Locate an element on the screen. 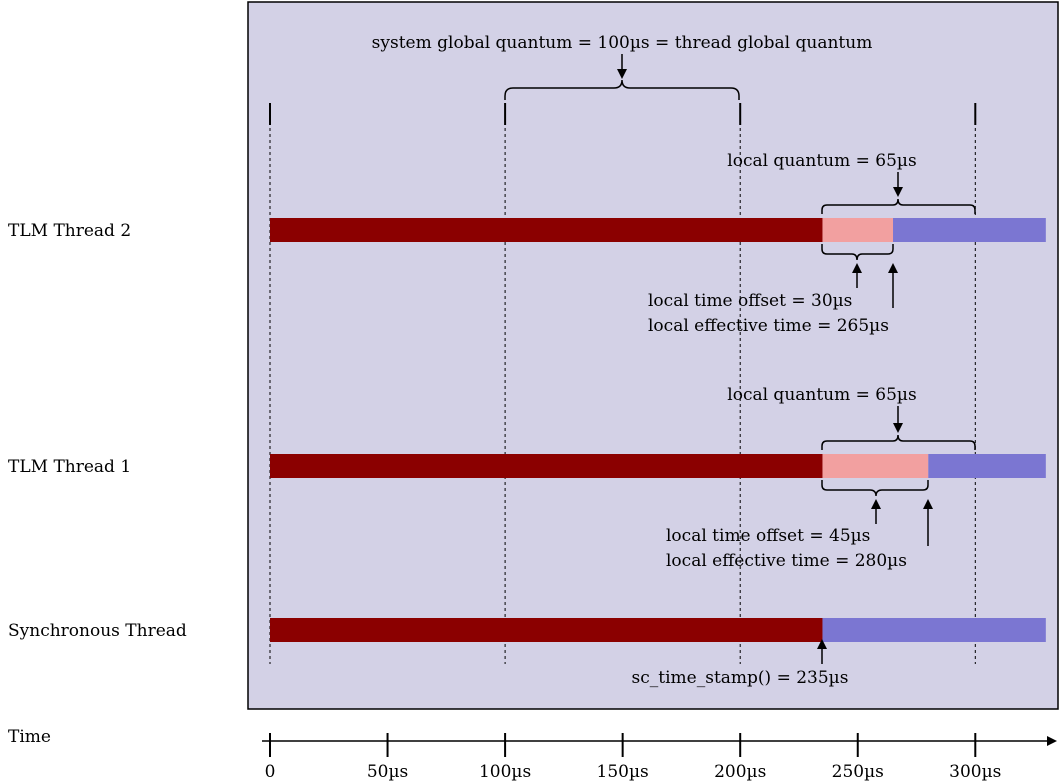 This screenshot has width=1060, height=782. thread-label-sync: Synchronous Thread is located at coordinates (97, 631).